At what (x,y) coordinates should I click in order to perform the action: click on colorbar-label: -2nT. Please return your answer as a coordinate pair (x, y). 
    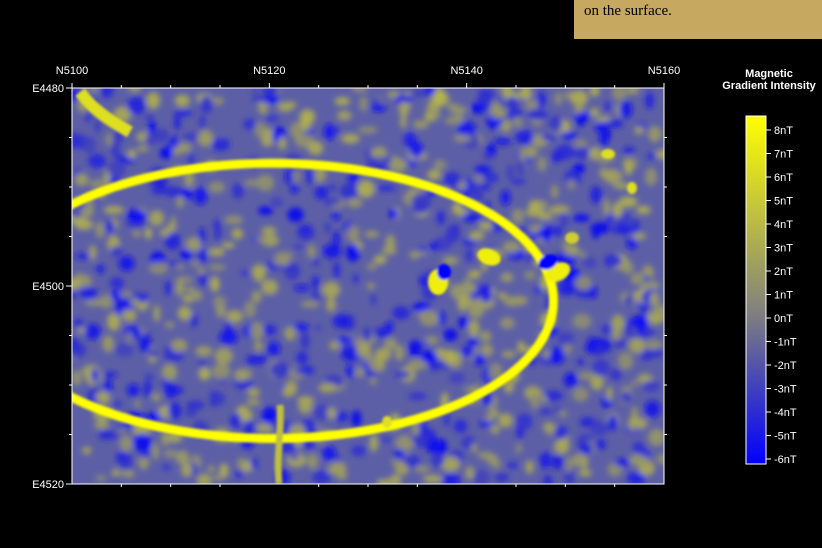
    Looking at the image, I should click on (785, 366).